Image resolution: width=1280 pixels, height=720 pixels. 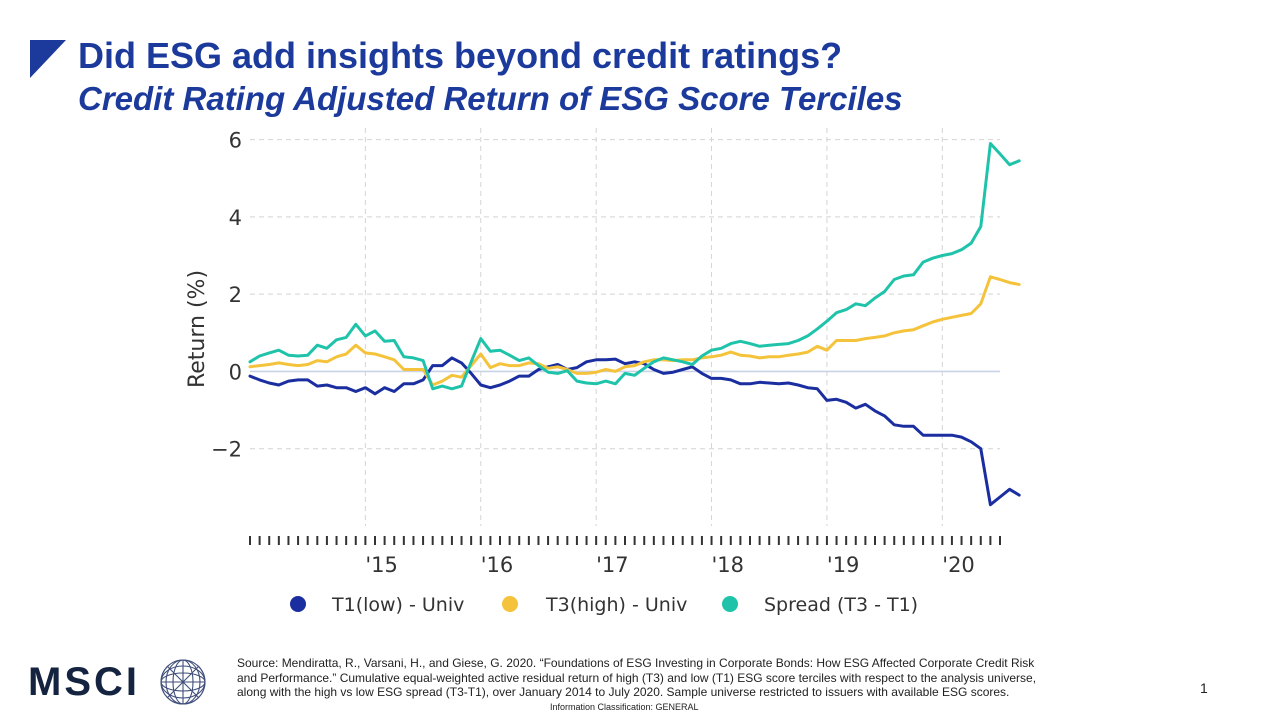 What do you see at coordinates (235, 218) in the screenshot?
I see `y-tick-label: 4` at bounding box center [235, 218].